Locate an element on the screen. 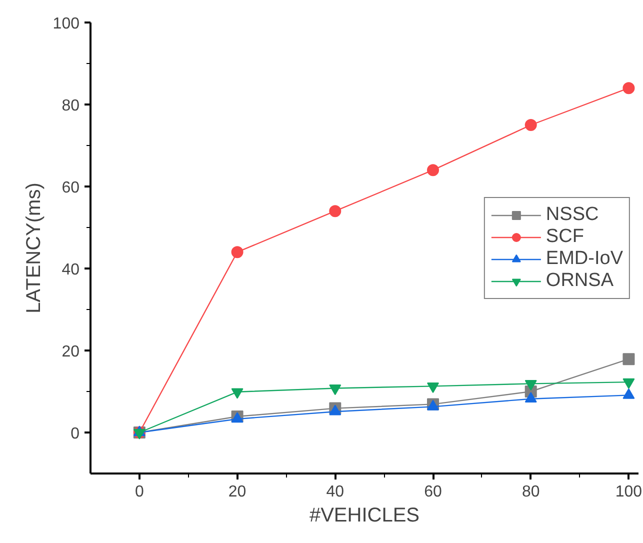  y-tick-label: 80 is located at coordinates (71, 106).